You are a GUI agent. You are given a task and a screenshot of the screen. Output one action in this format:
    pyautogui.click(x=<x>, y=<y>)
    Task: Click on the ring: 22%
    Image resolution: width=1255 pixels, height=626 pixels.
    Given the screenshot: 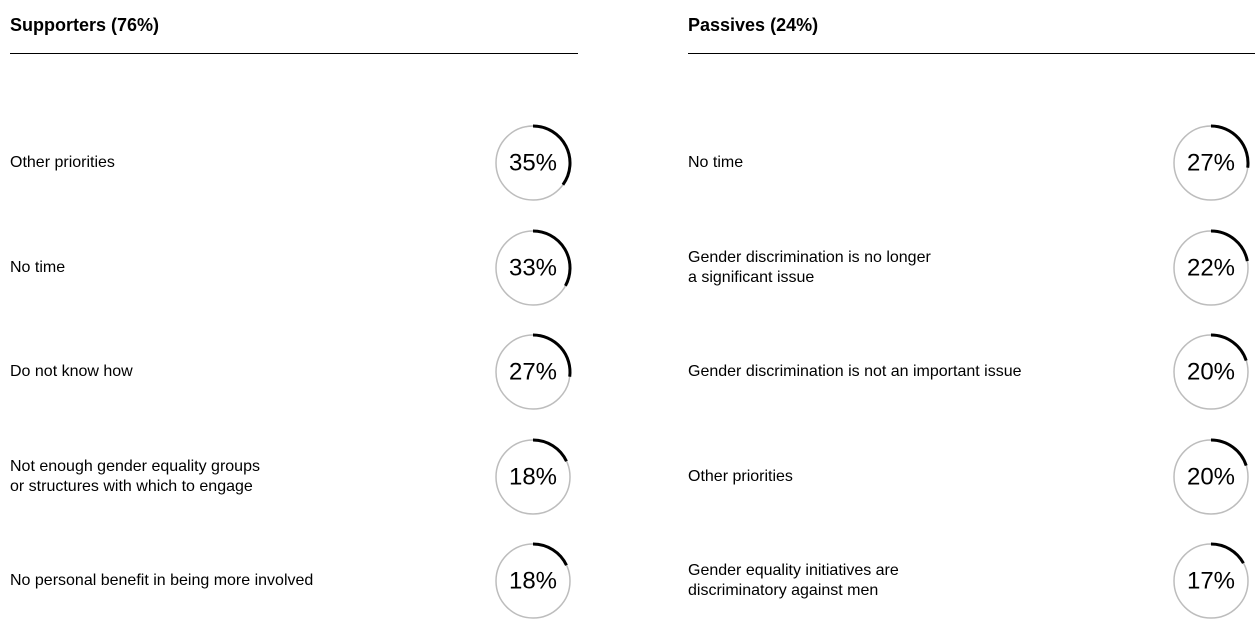 What is the action you would take?
    pyautogui.click(x=1211, y=267)
    